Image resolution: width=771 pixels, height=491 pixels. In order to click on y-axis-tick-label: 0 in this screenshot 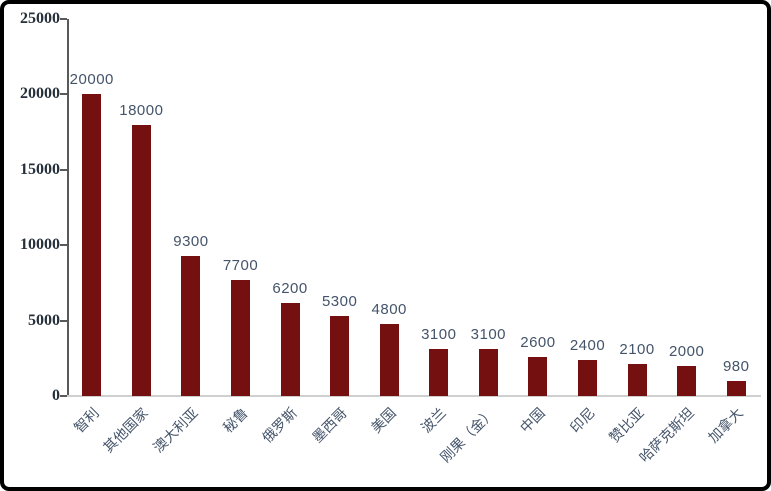, I will do `click(56, 395)`.